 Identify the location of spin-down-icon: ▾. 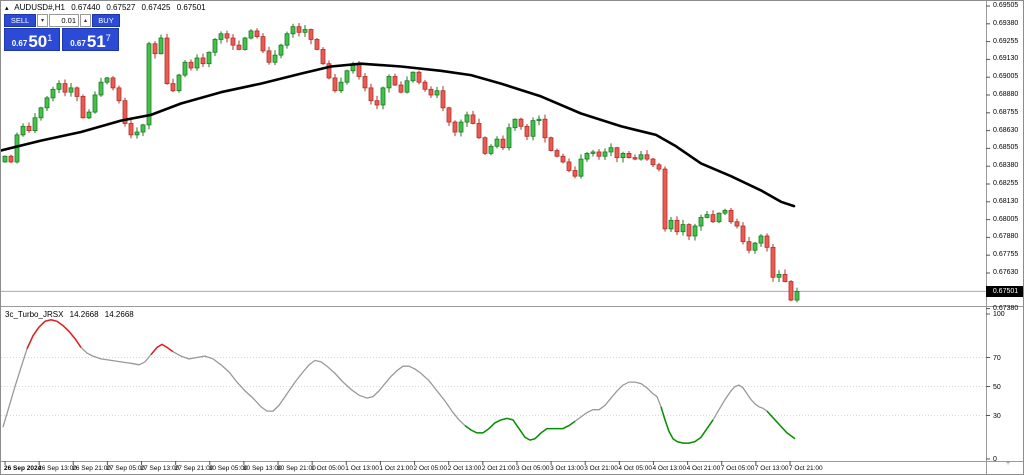
(42, 21).